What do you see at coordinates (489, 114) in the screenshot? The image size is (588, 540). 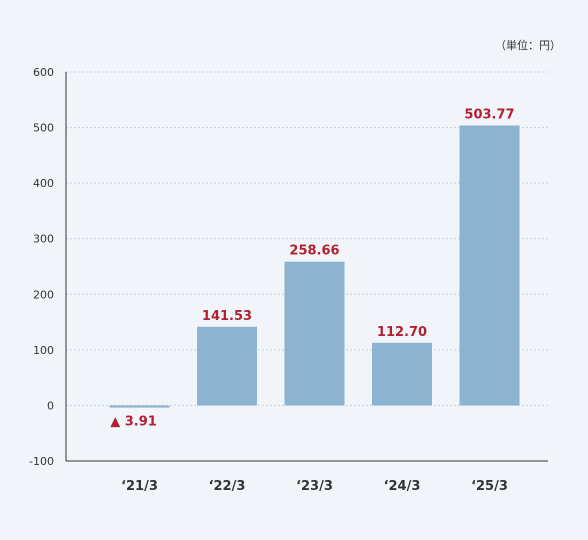 I see `data-label: 503.77` at bounding box center [489, 114].